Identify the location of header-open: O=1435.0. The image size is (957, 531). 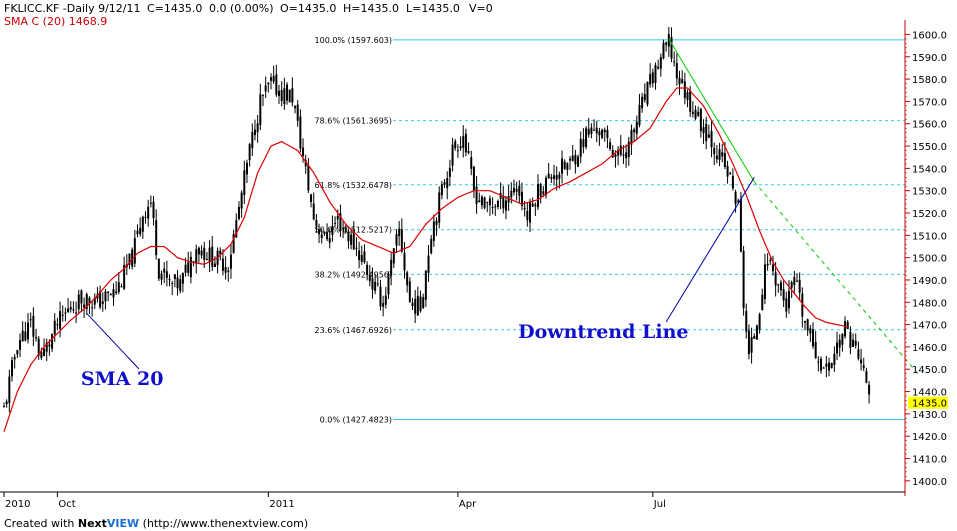
(308, 8).